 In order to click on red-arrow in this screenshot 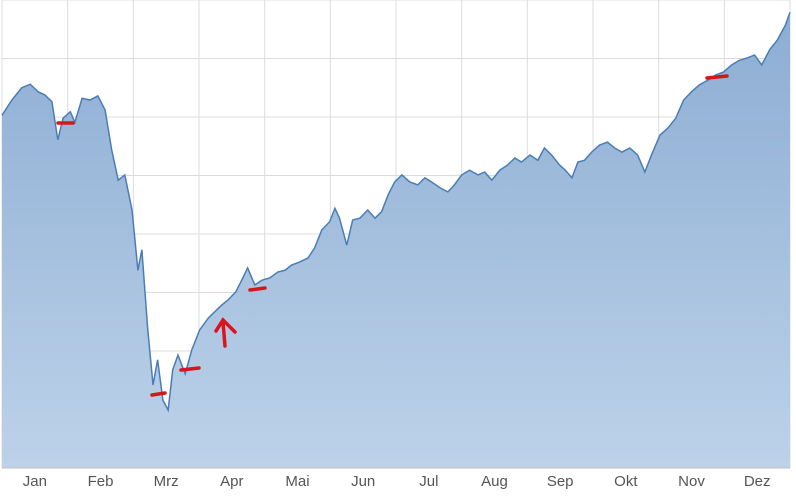, I will do `click(225, 332)`.